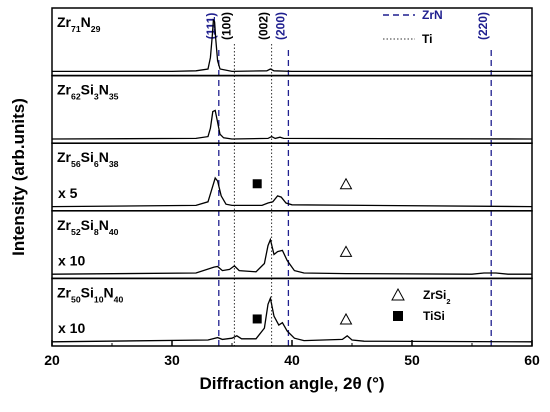 The width and height of the screenshot is (550, 412). What do you see at coordinates (52, 360) in the screenshot?
I see `x-tick-label-0: 20` at bounding box center [52, 360].